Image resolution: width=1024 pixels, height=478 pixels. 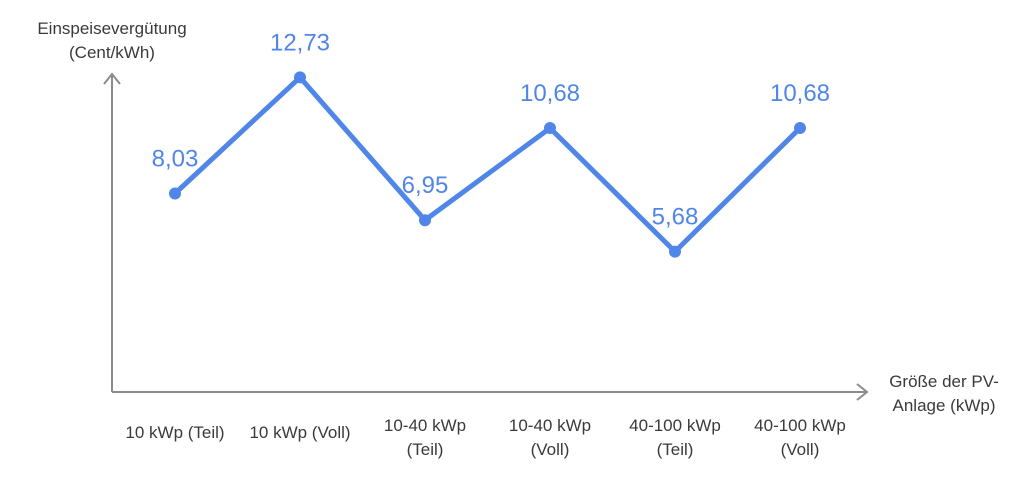 I want to click on y-axis-title: Einspeisevergütung (Cent/kWh), so click(x=111, y=40).